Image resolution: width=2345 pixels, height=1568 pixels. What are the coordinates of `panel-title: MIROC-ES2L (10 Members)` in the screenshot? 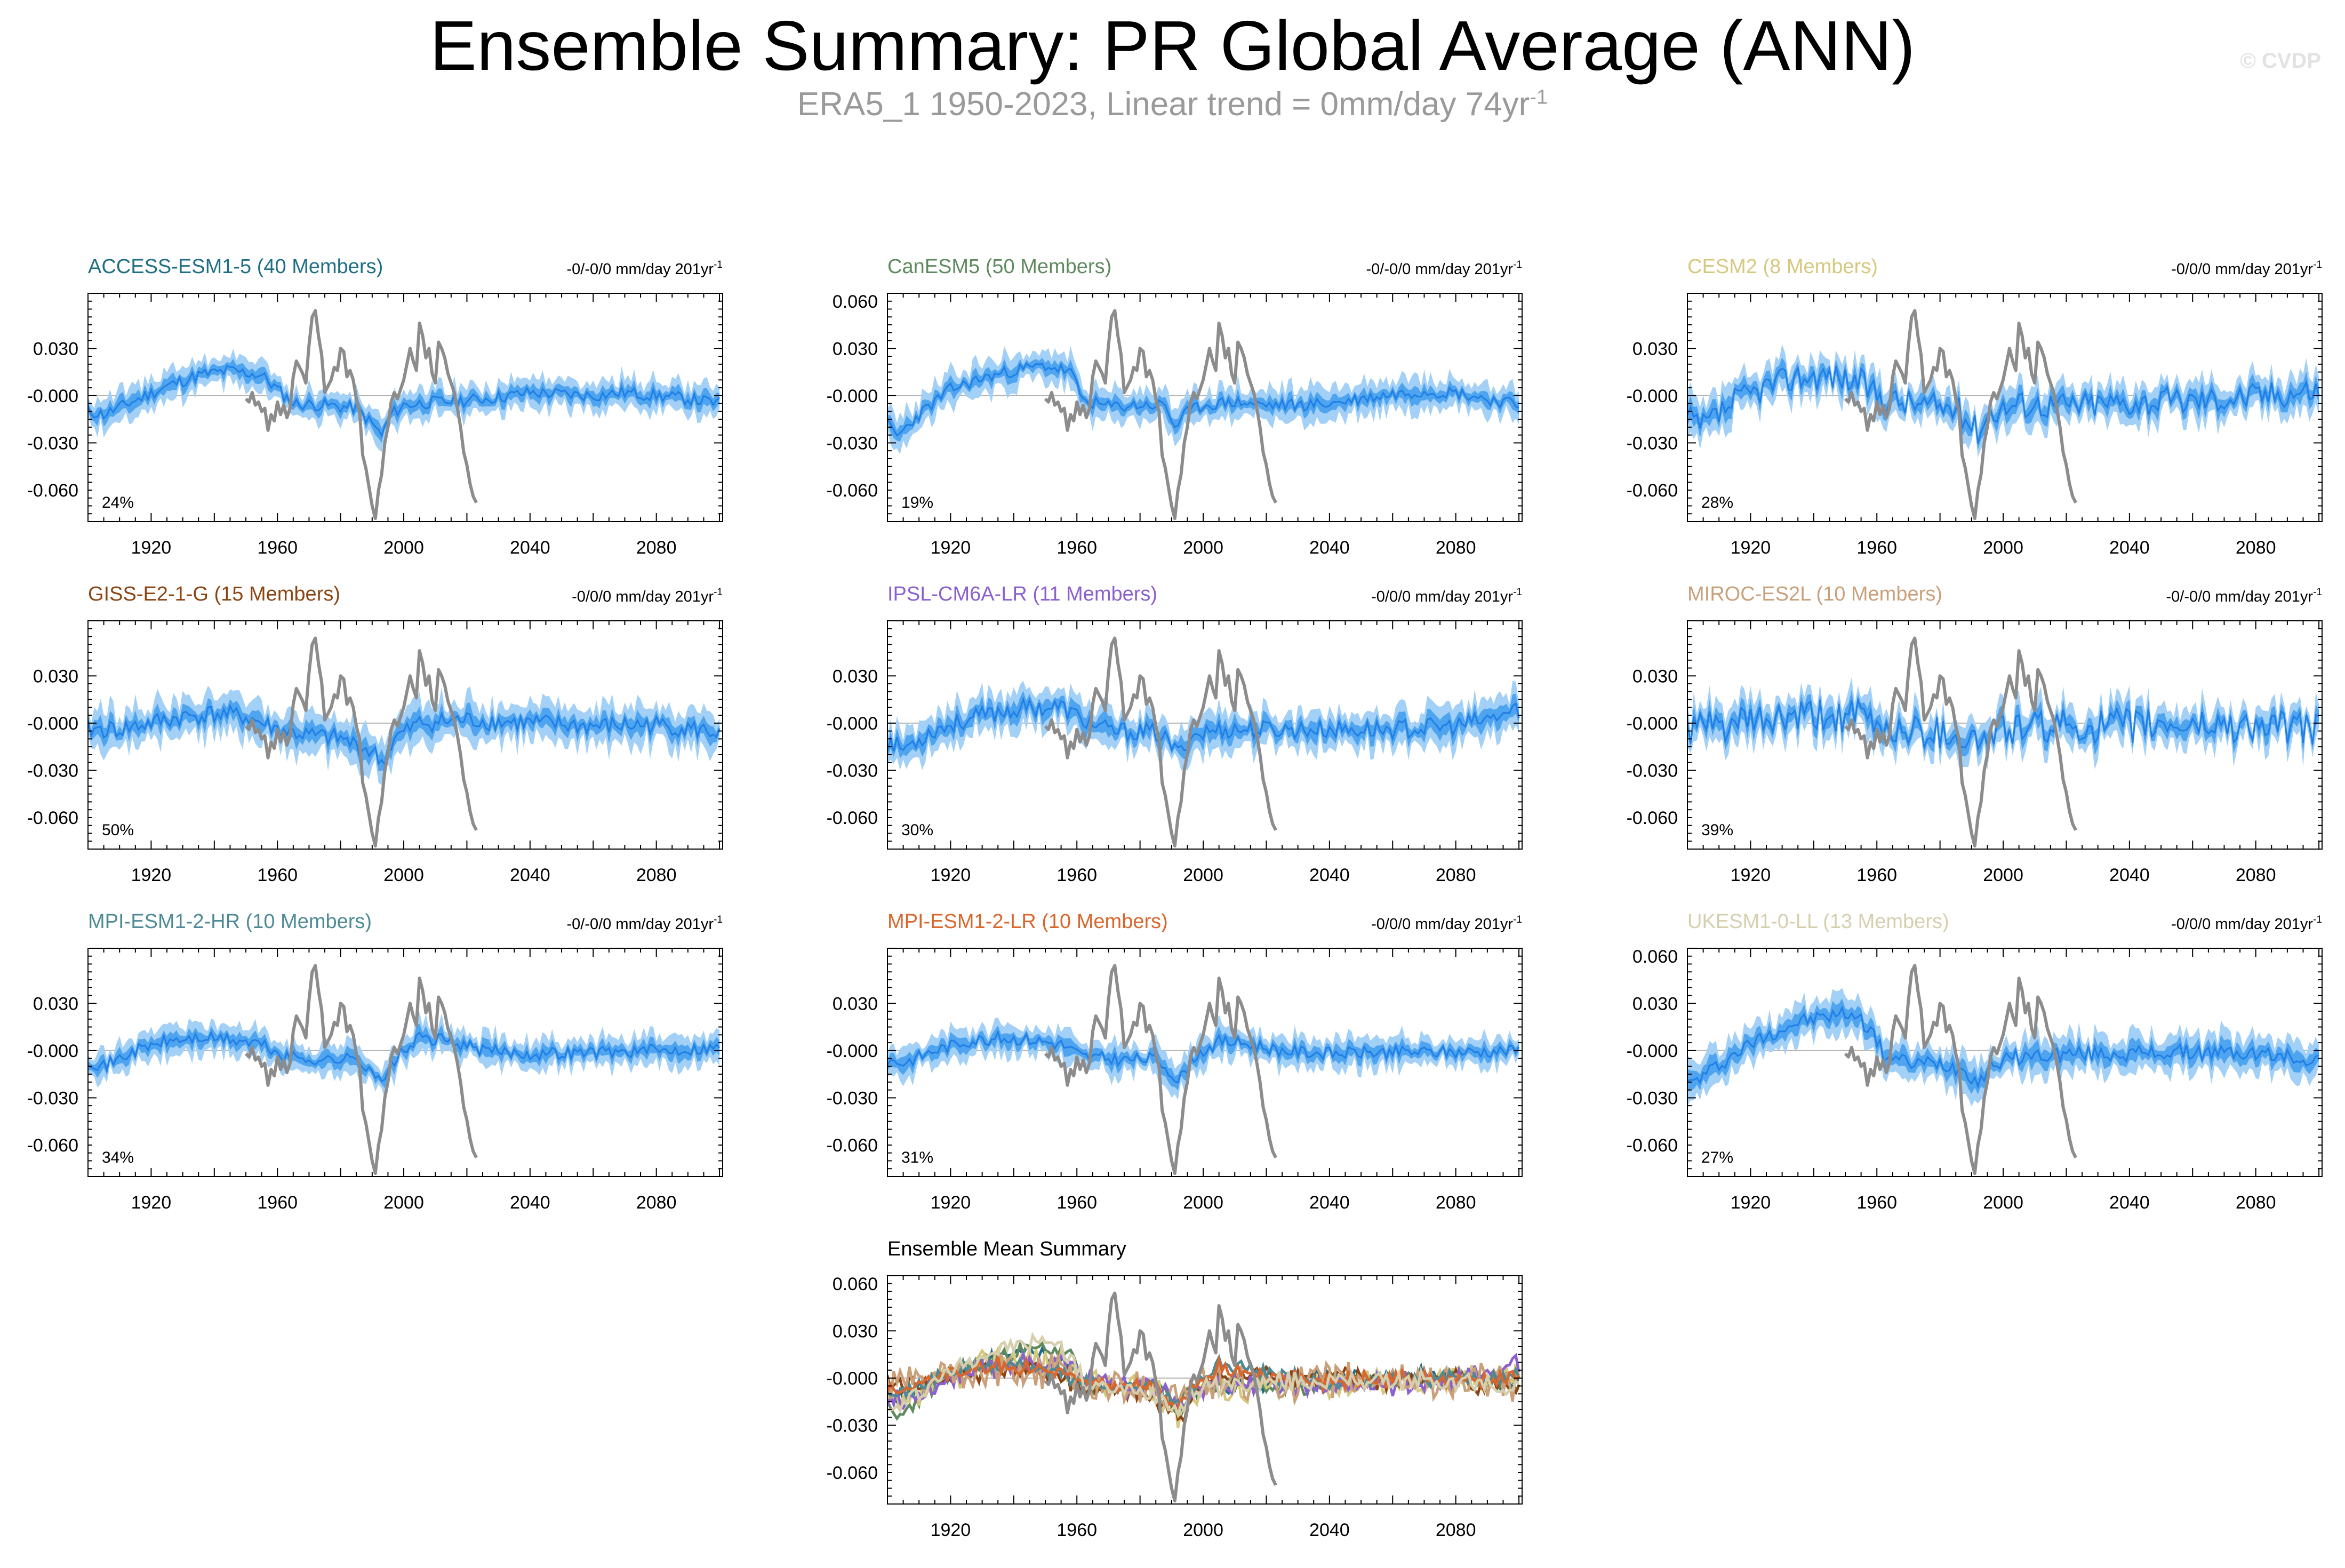 It's located at (1814, 594).